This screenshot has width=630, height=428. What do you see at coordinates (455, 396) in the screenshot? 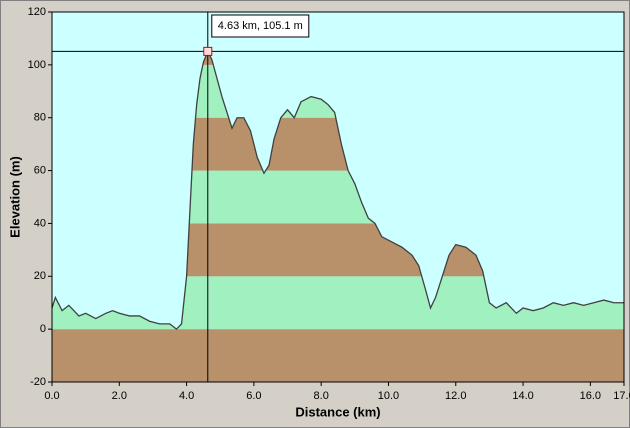
I see `x-tick-label: 12.0` at bounding box center [455, 396].